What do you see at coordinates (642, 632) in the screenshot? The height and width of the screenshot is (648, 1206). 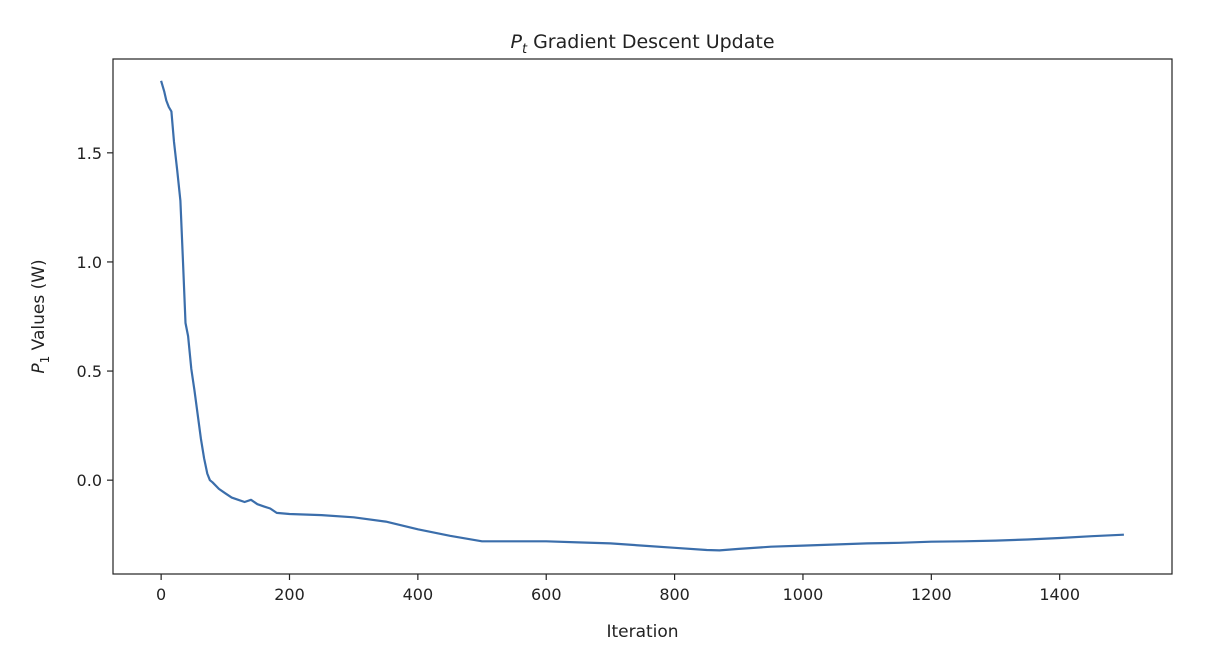 I see `x-axis-label: Iteration` at bounding box center [642, 632].